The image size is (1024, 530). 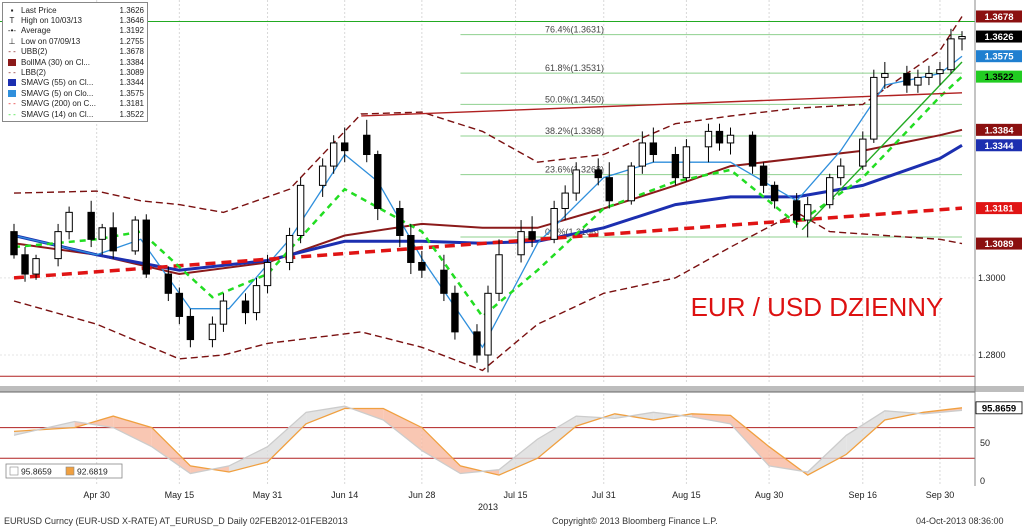 What do you see at coordinates (75, 72) in the screenshot?
I see `legend-row: - - LBB(2) 1.3089` at bounding box center [75, 72].